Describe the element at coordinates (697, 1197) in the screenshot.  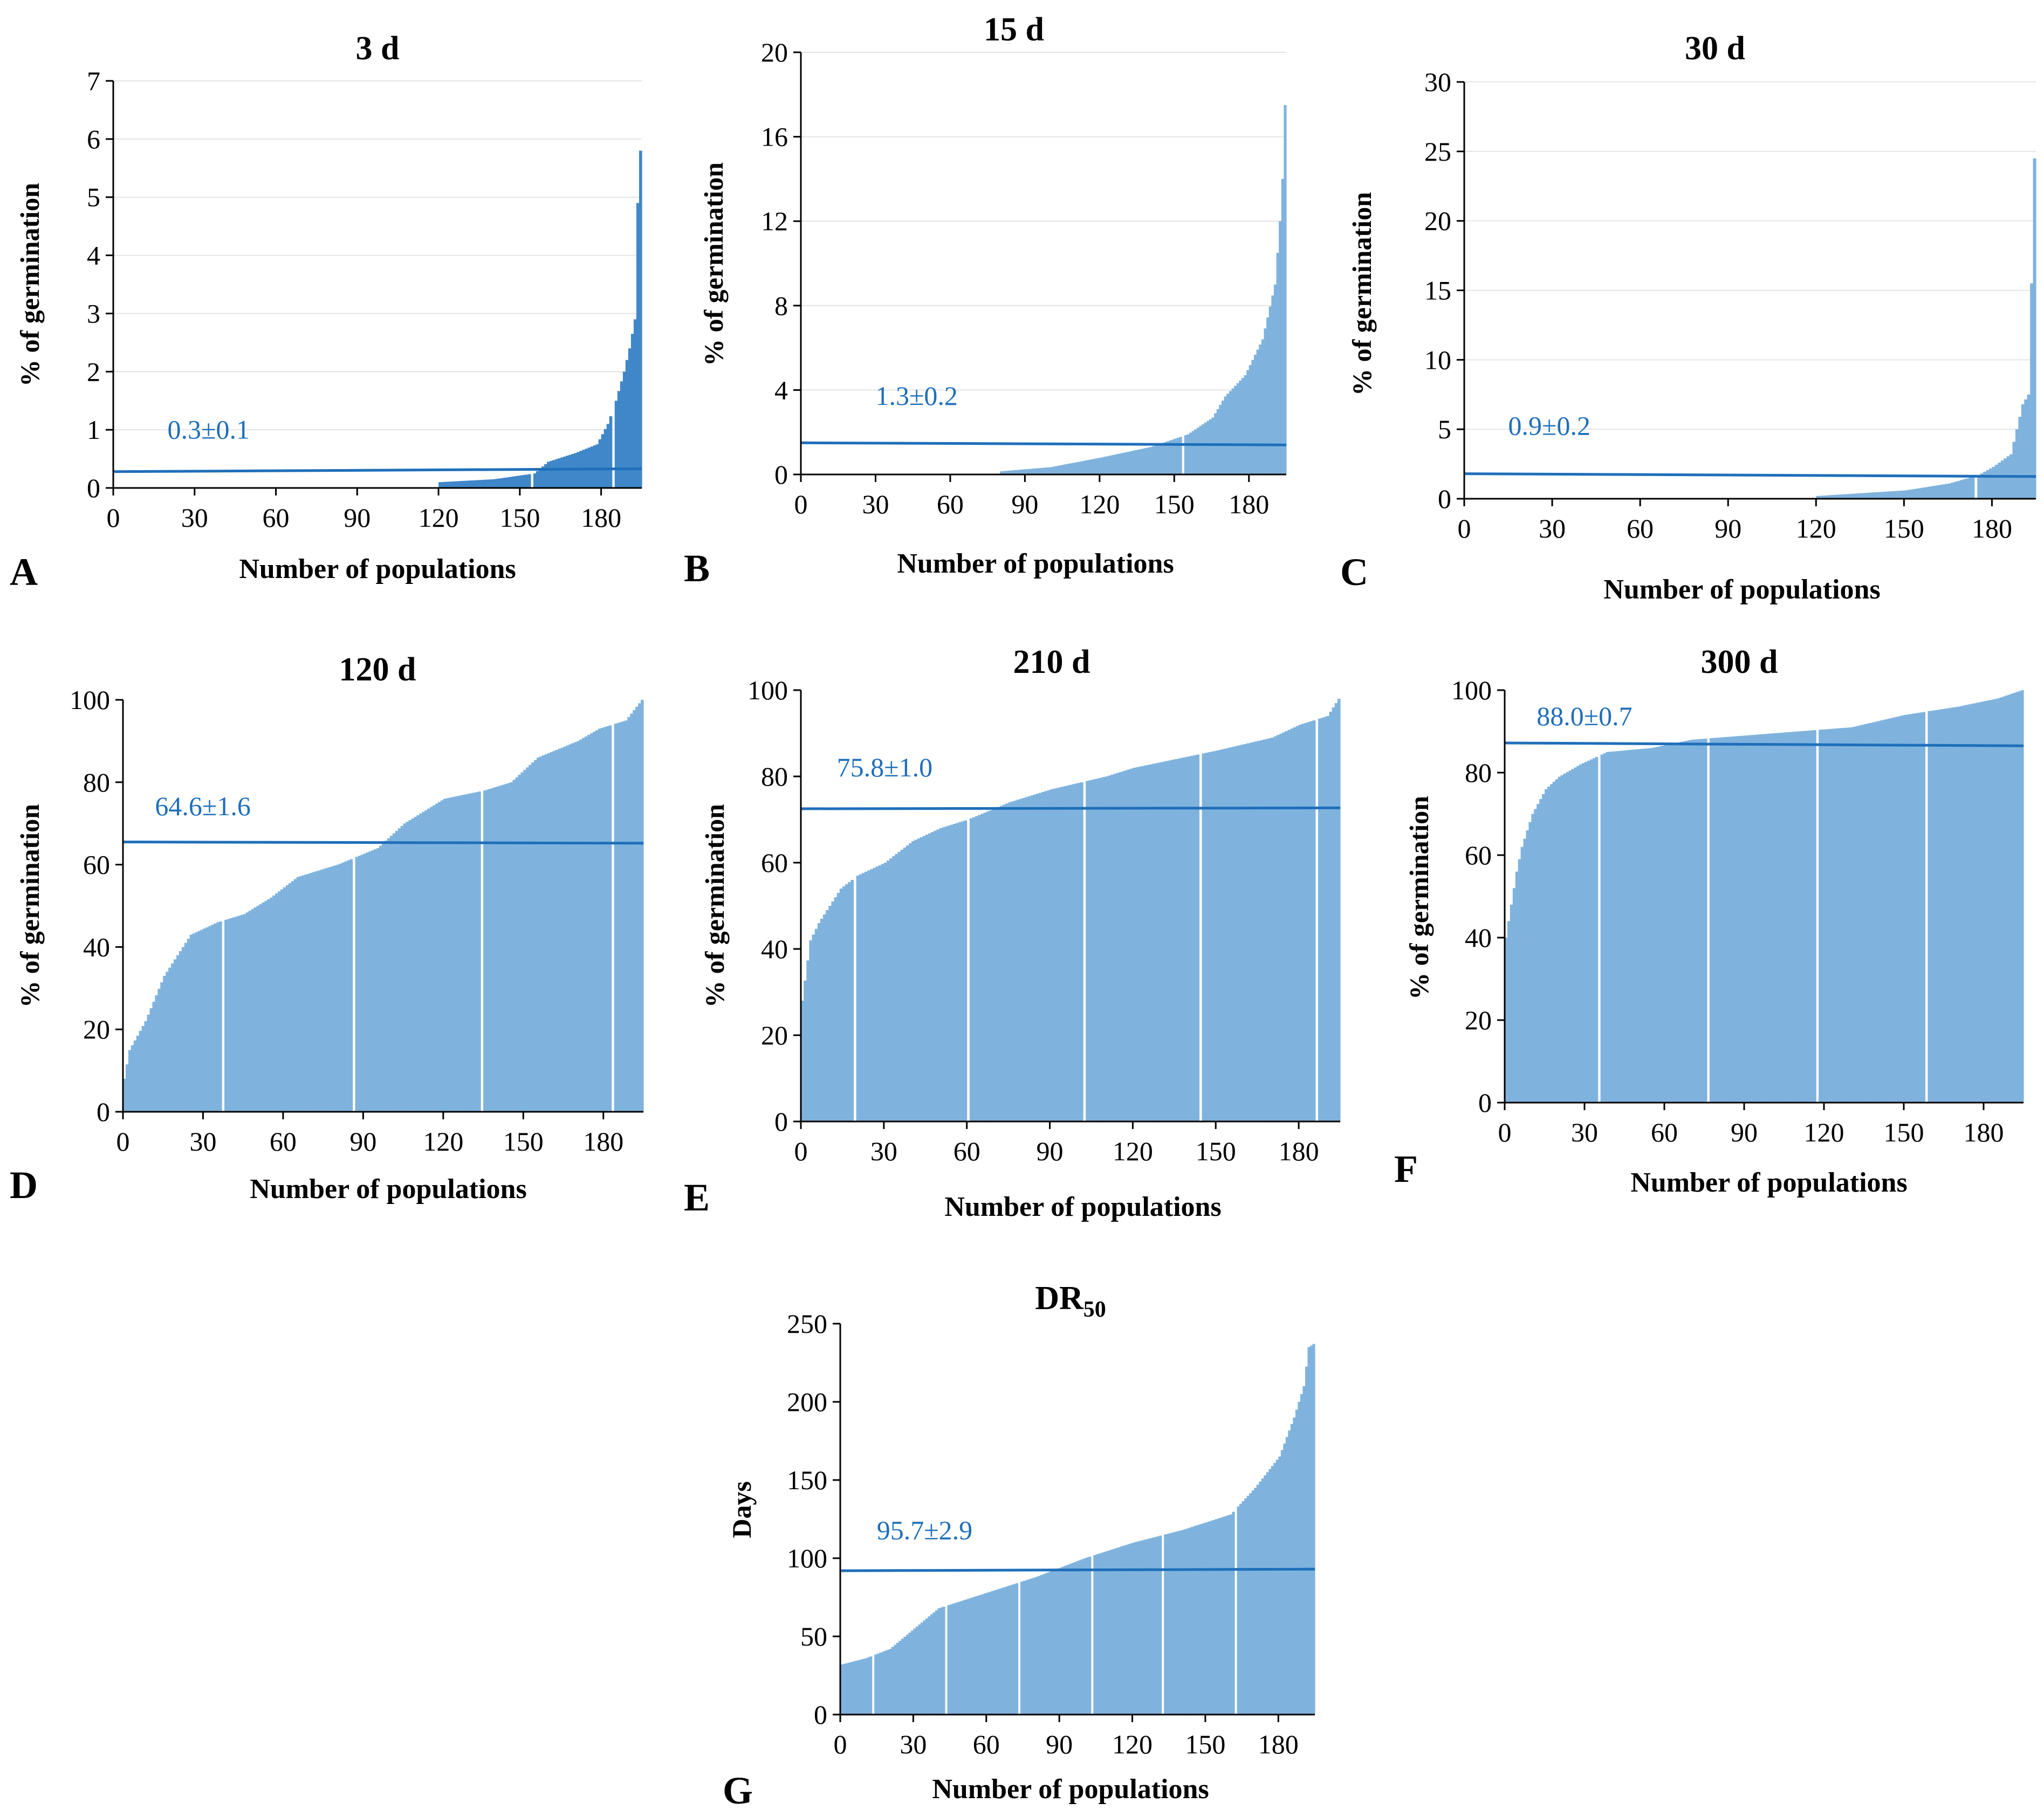
I see `panel-e-label: E` at that location.